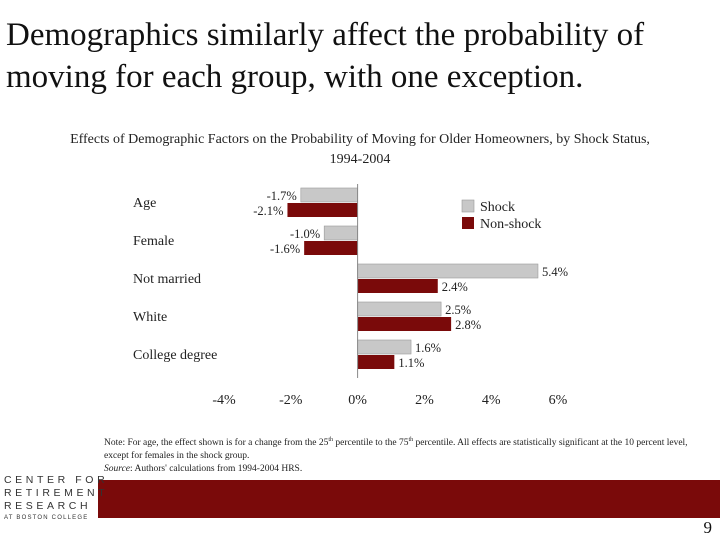 The width and height of the screenshot is (720, 540). I want to click on logo-line-1: CENTER FOR, so click(56, 480).